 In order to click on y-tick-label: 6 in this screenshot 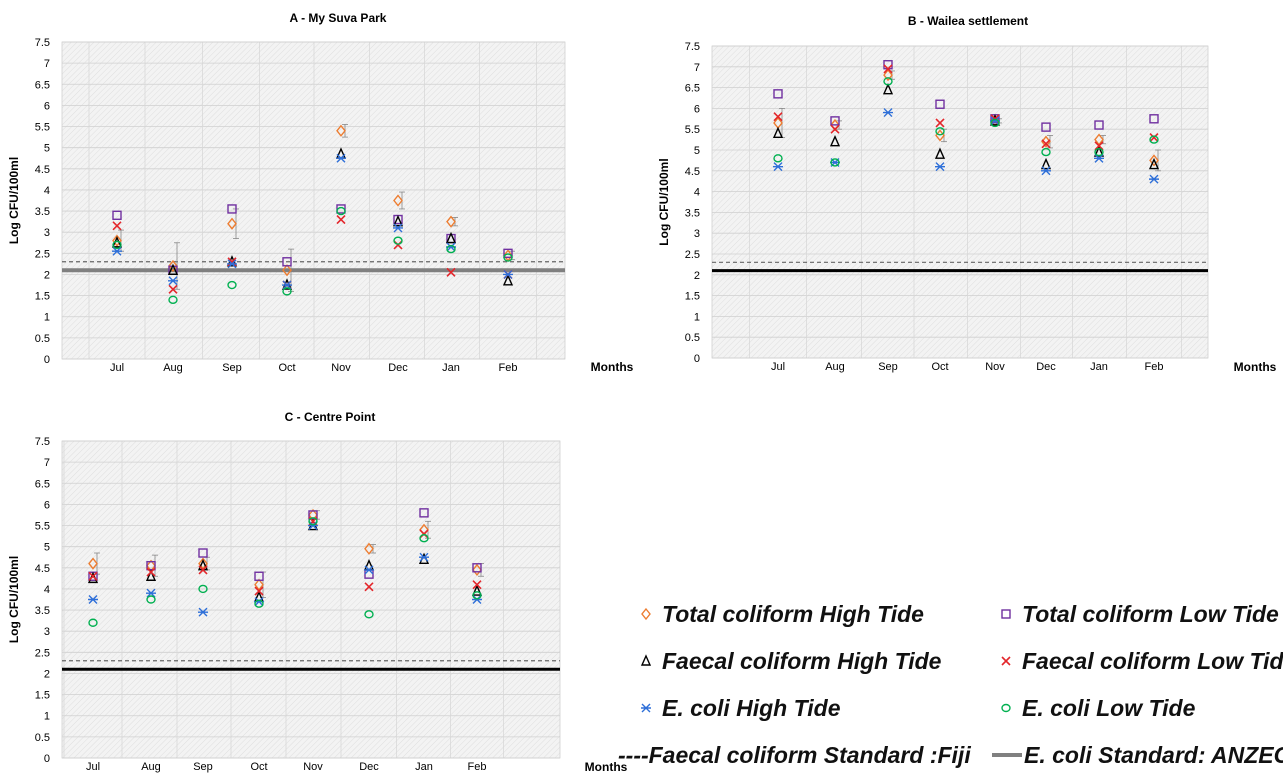, I will do `click(697, 109)`.